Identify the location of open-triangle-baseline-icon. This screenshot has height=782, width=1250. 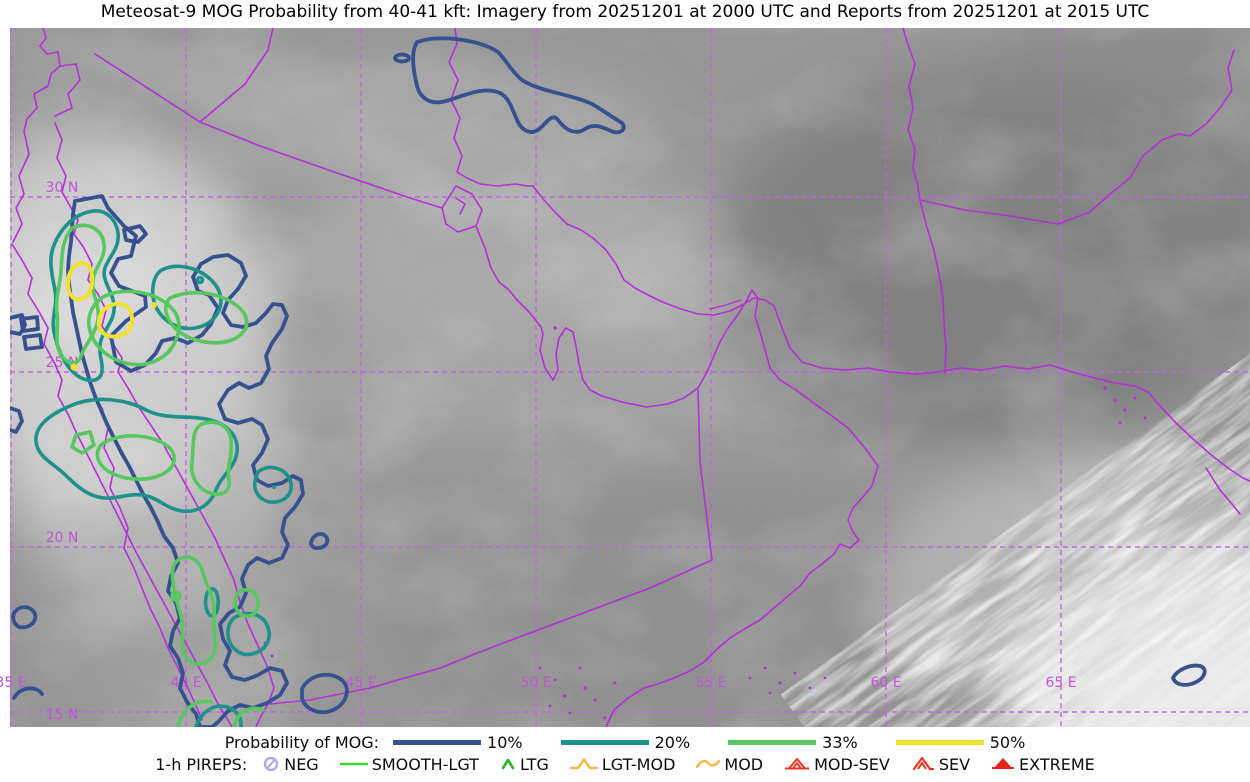
(584, 764).